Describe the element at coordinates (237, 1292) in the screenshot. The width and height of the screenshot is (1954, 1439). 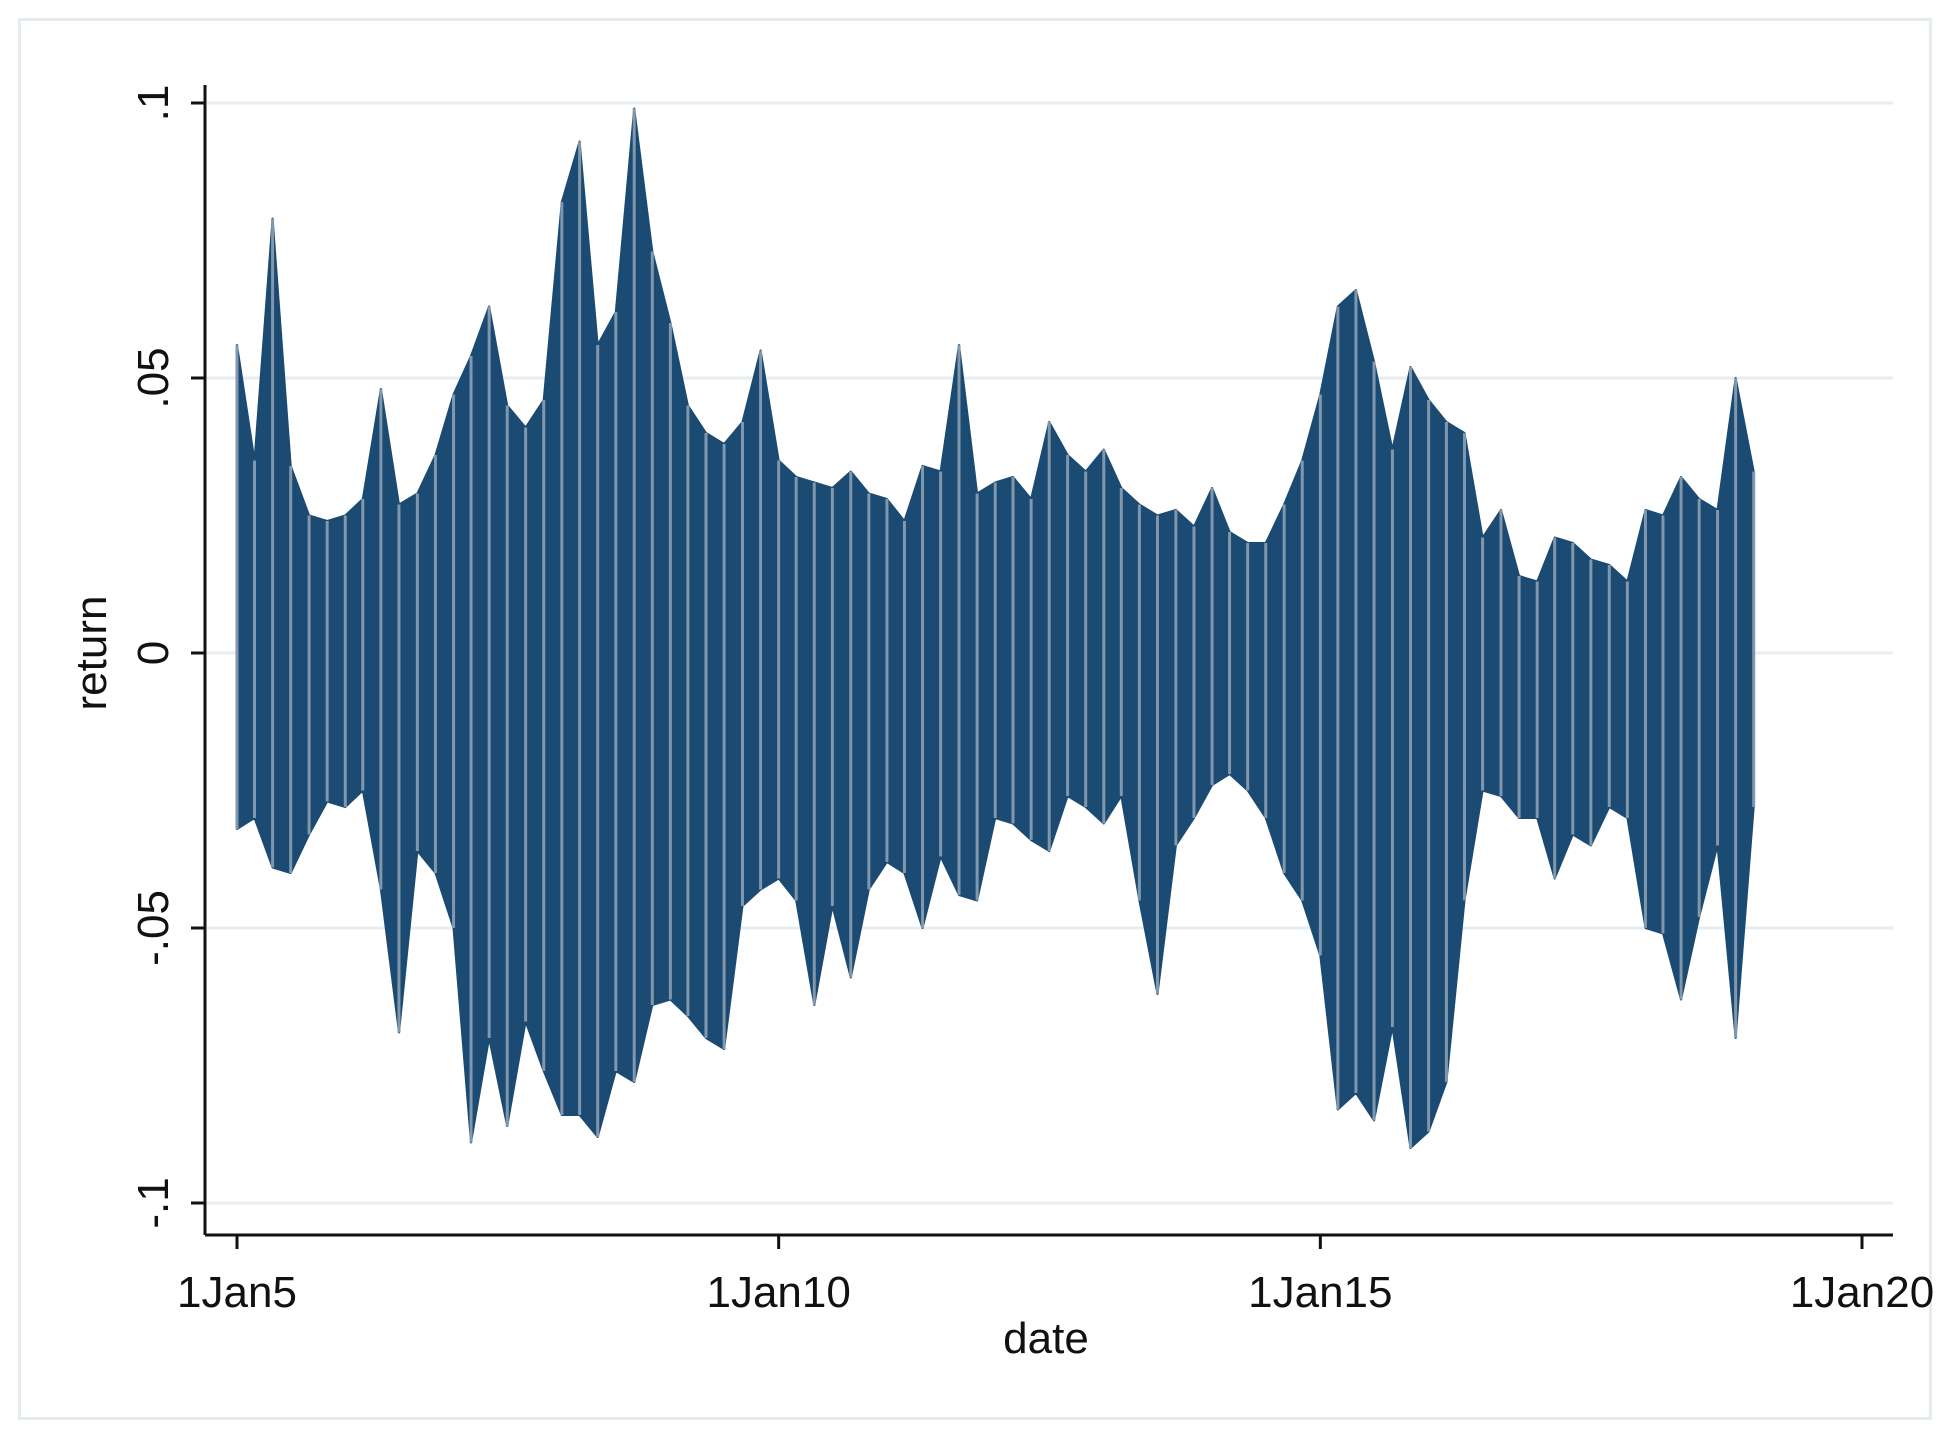
I see `x-tick-label-0: 1Jan5` at that location.